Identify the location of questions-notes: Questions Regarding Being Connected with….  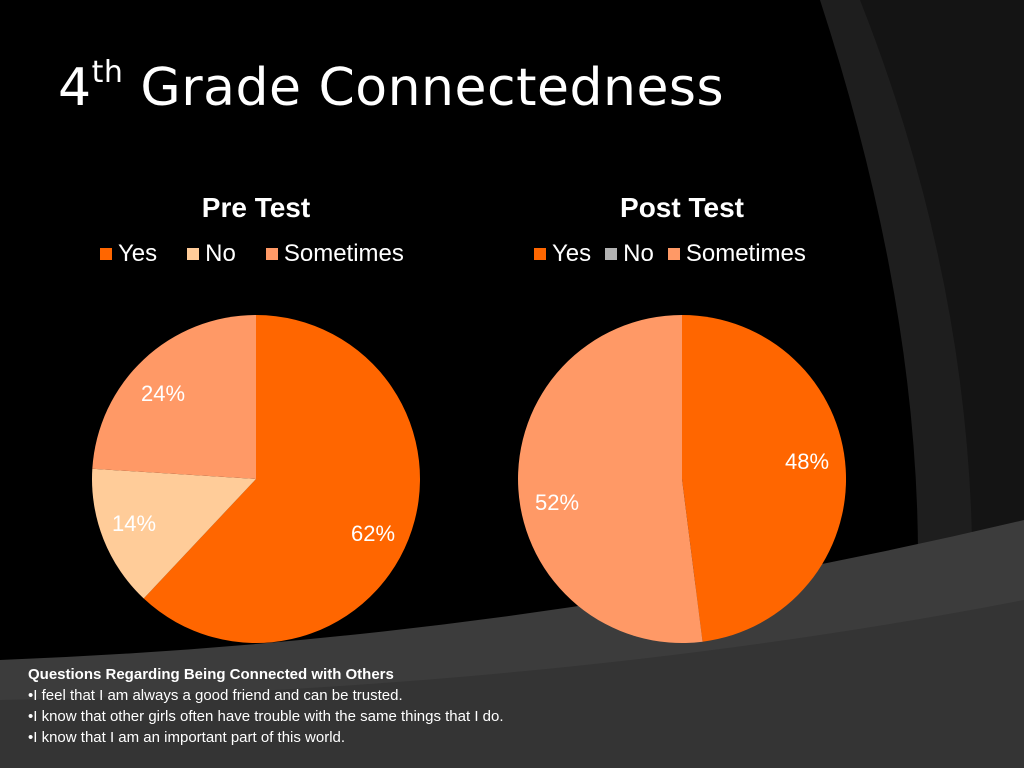
(266, 706).